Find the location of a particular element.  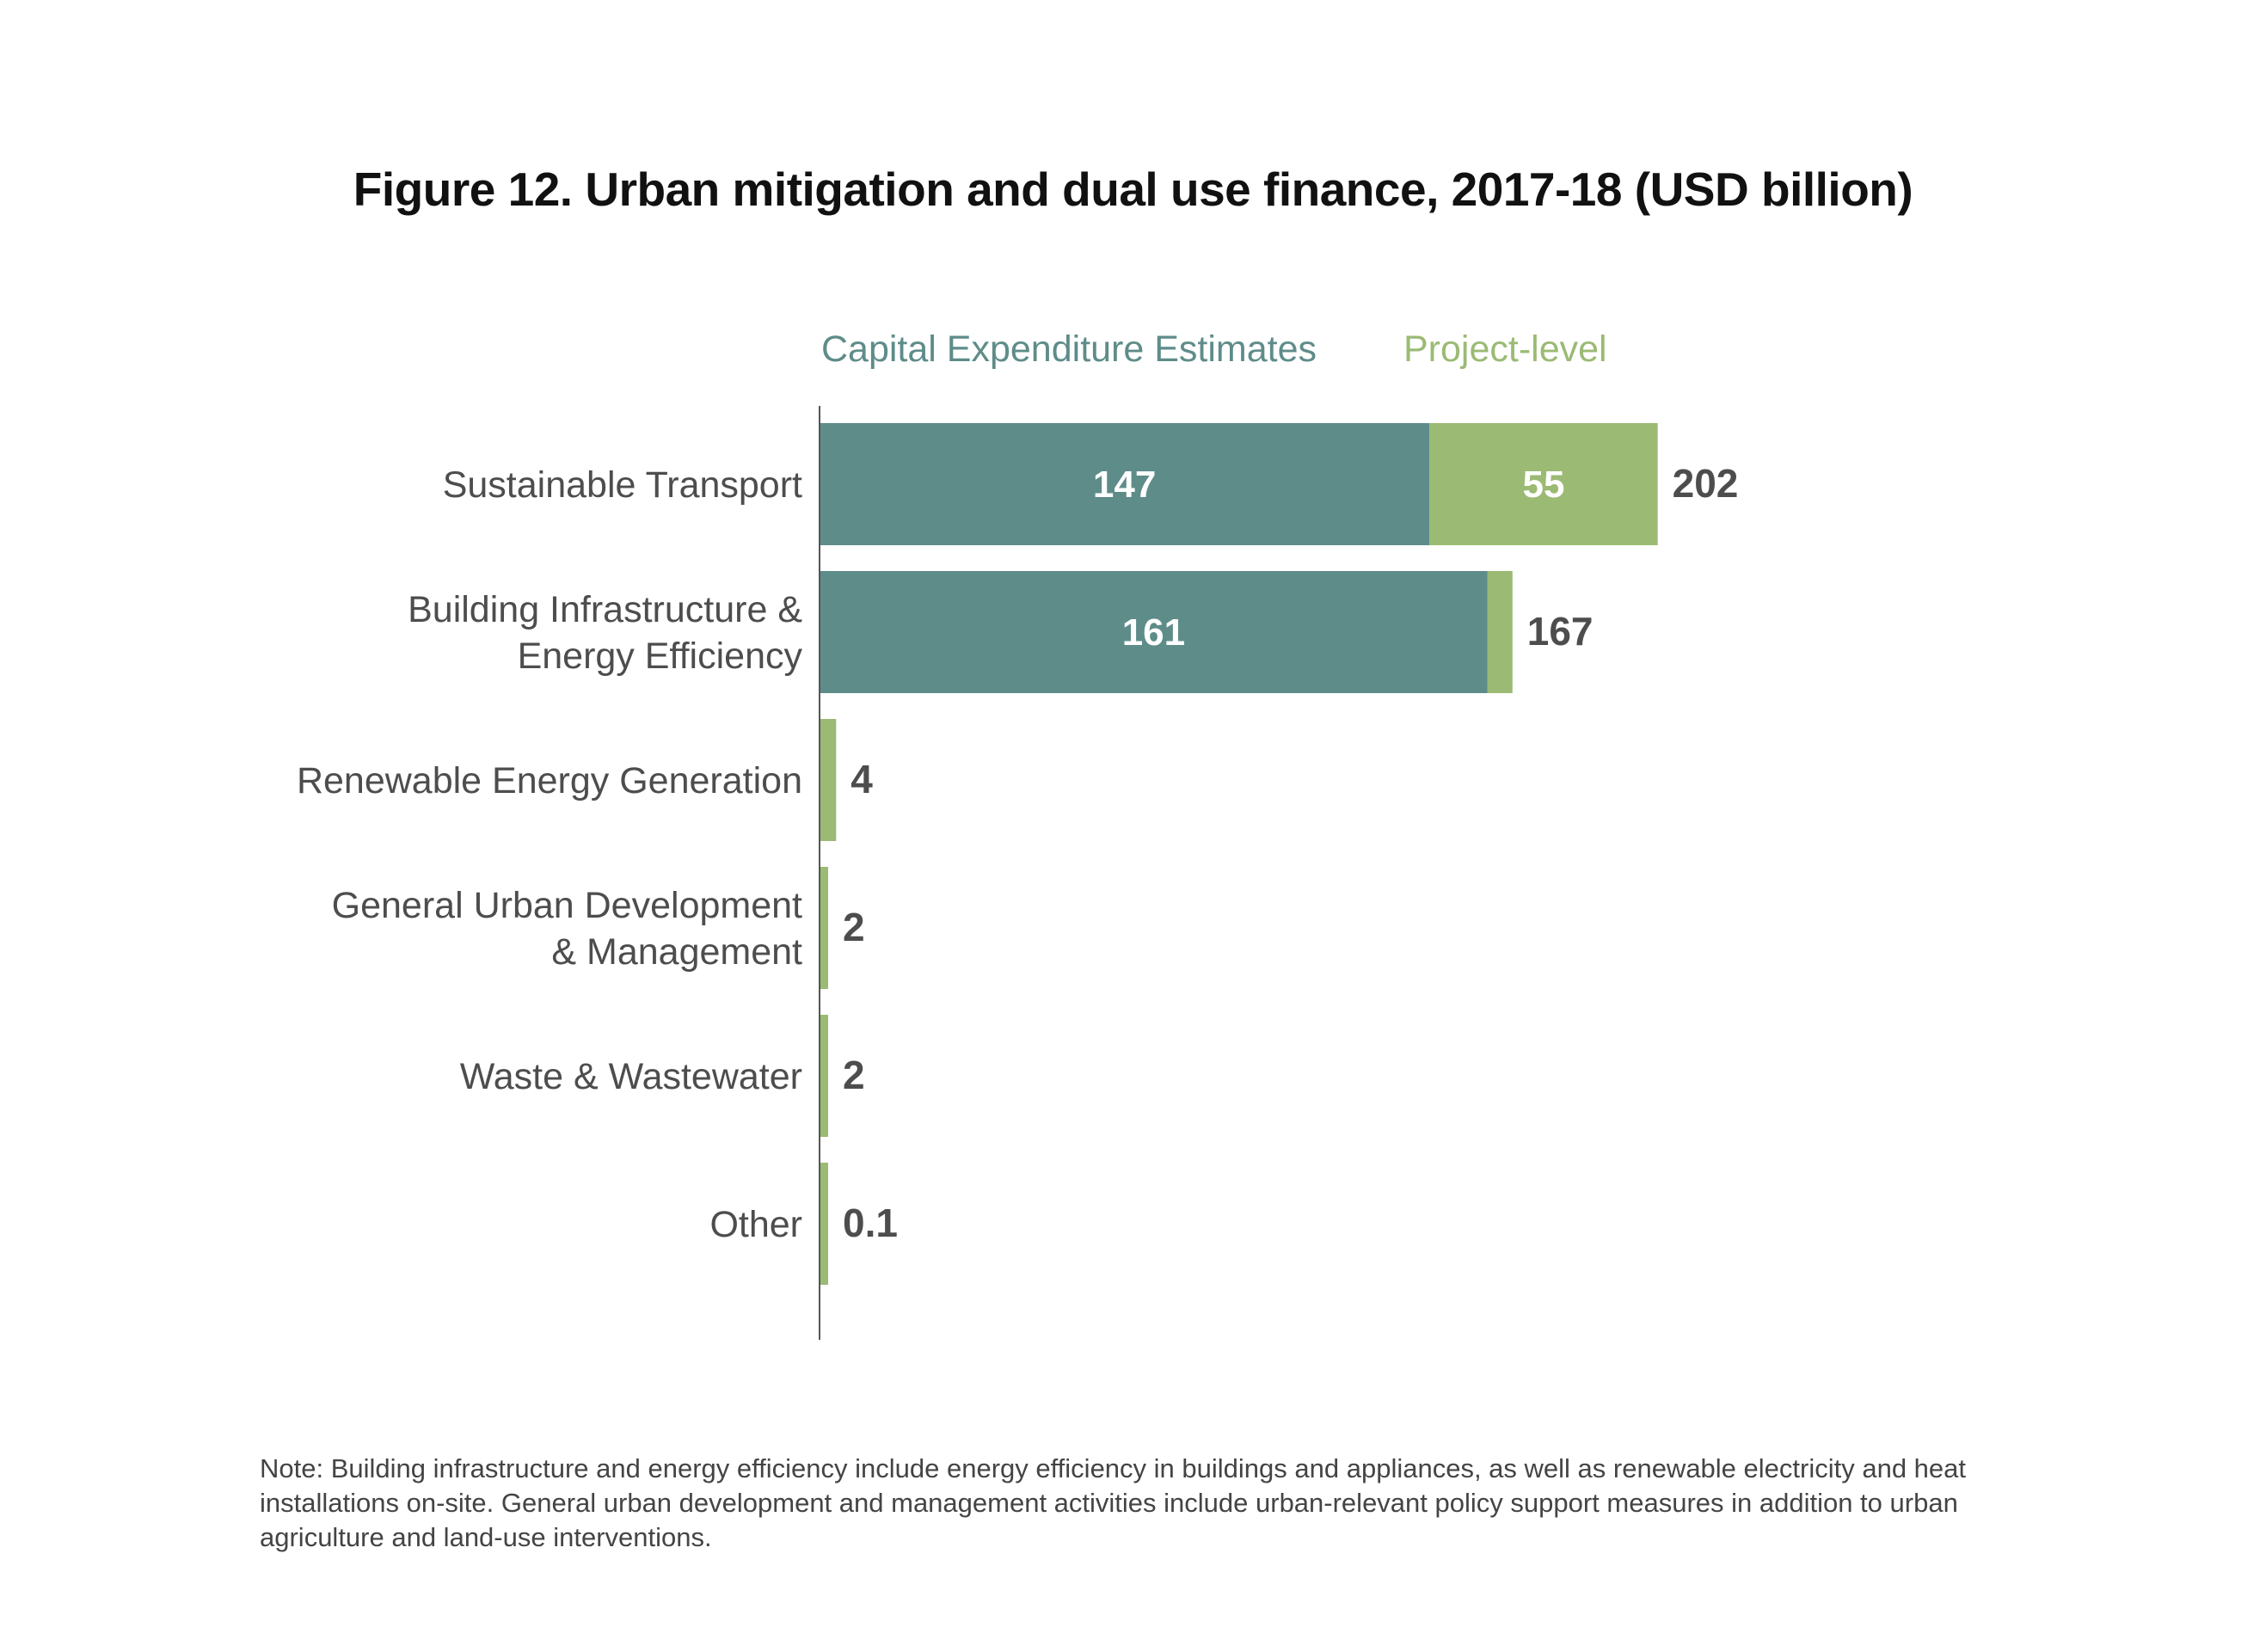

total-label-3: 2 is located at coordinates (854, 927).